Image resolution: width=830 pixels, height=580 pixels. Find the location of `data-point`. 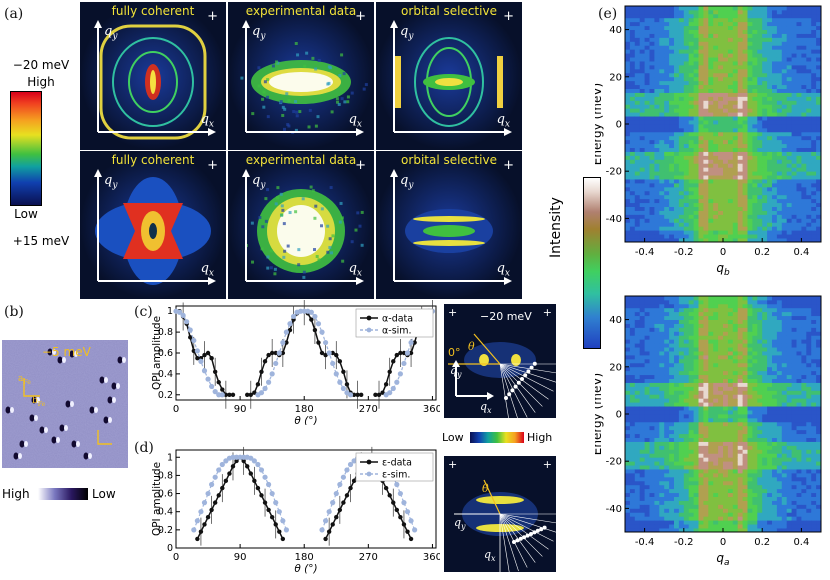

data-point is located at coordinates (343, 372).